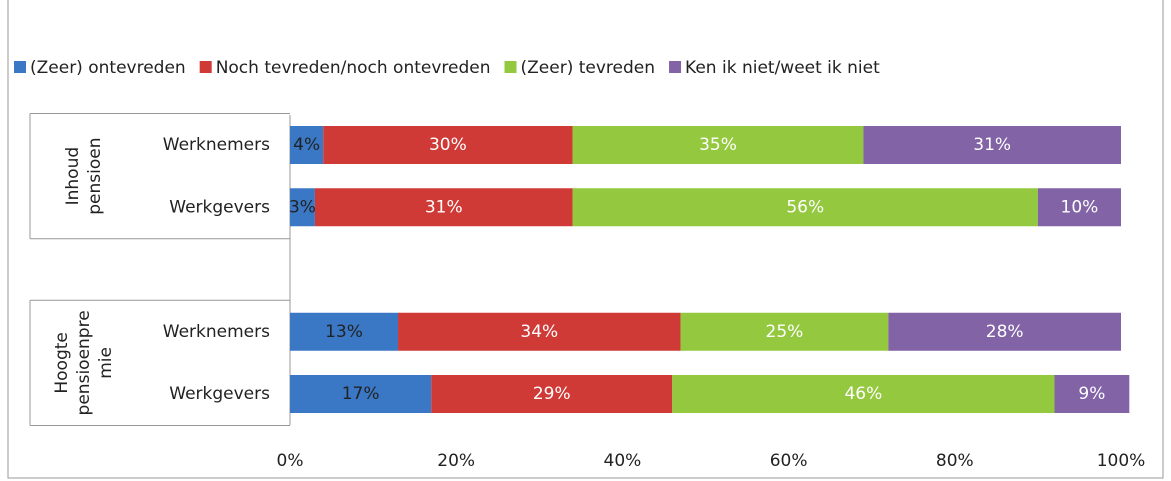 The width and height of the screenshot is (1171, 481). What do you see at coordinates (588, 68) in the screenshot?
I see `legend-label: (Zeer) tevreden` at bounding box center [588, 68].